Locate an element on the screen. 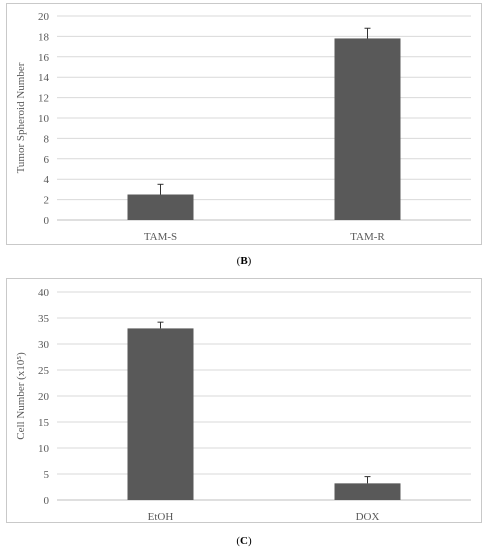 Image resolution: width=488 pixels, height=550 pixels. chart-c-ytick-label: 0 is located at coordinates (47, 501).